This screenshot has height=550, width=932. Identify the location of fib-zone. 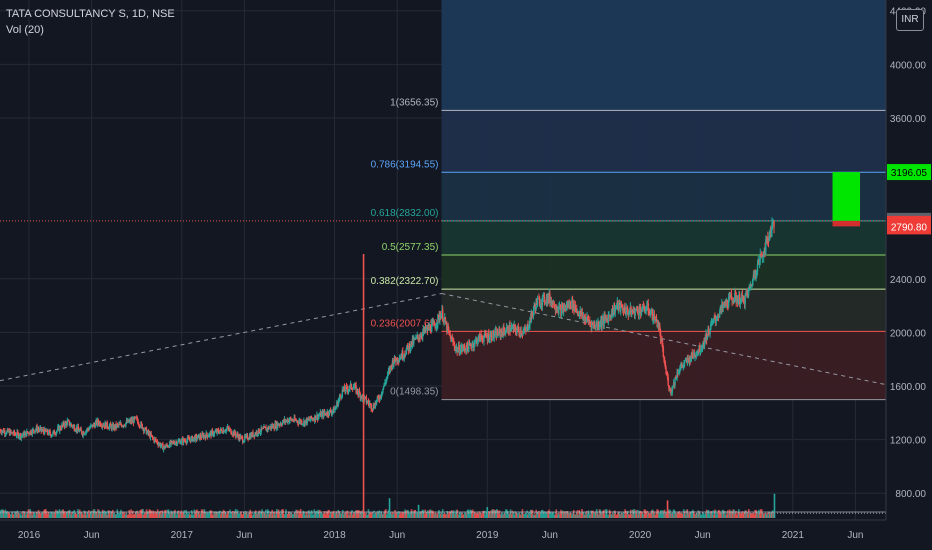
(663, 55).